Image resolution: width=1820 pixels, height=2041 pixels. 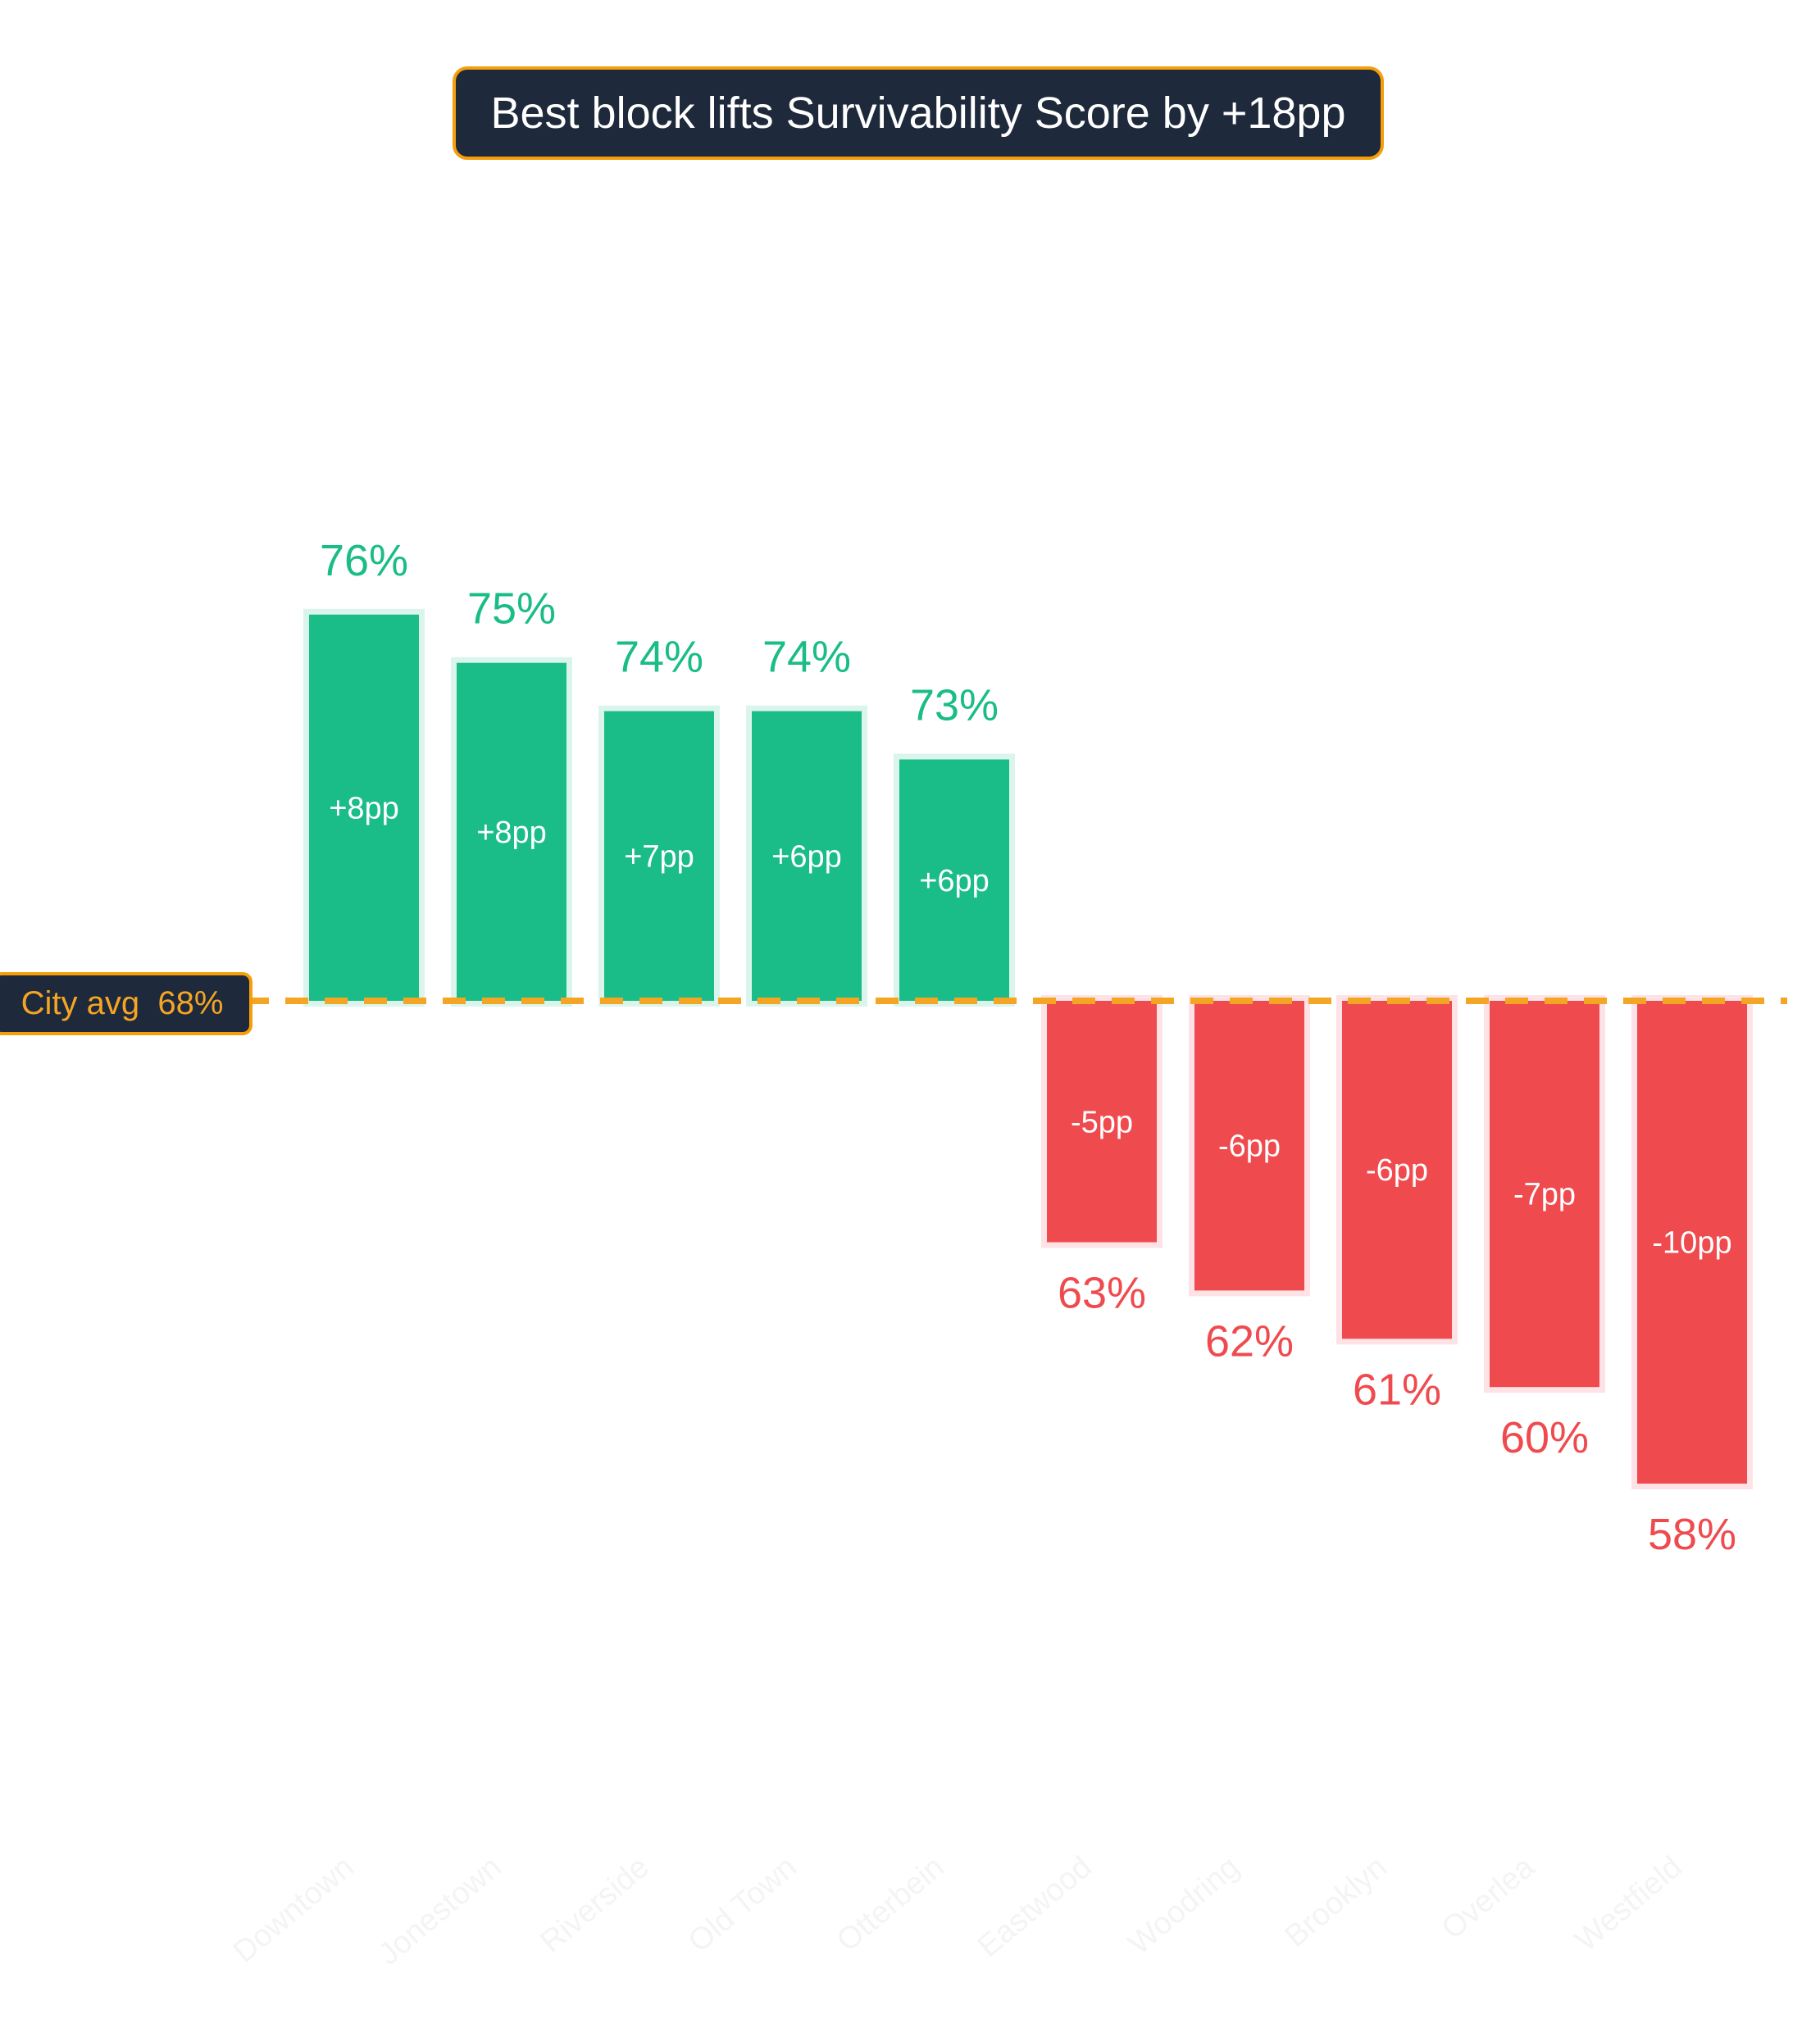 I want to click on category-tick-label: Jonestown, so click(x=440, y=1911).